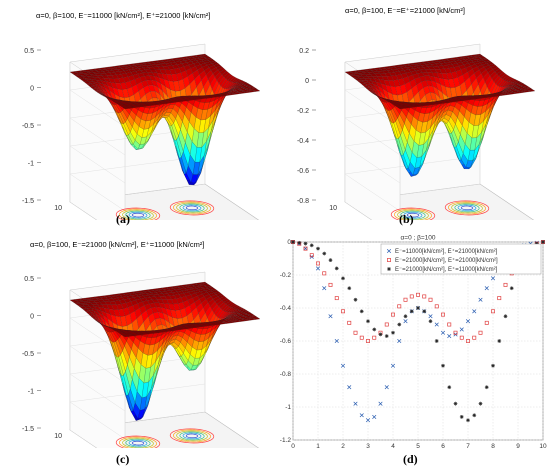 The width and height of the screenshot is (550, 468). Describe the element at coordinates (32, 89) in the screenshot. I see `z-tick-label: 0` at that location.